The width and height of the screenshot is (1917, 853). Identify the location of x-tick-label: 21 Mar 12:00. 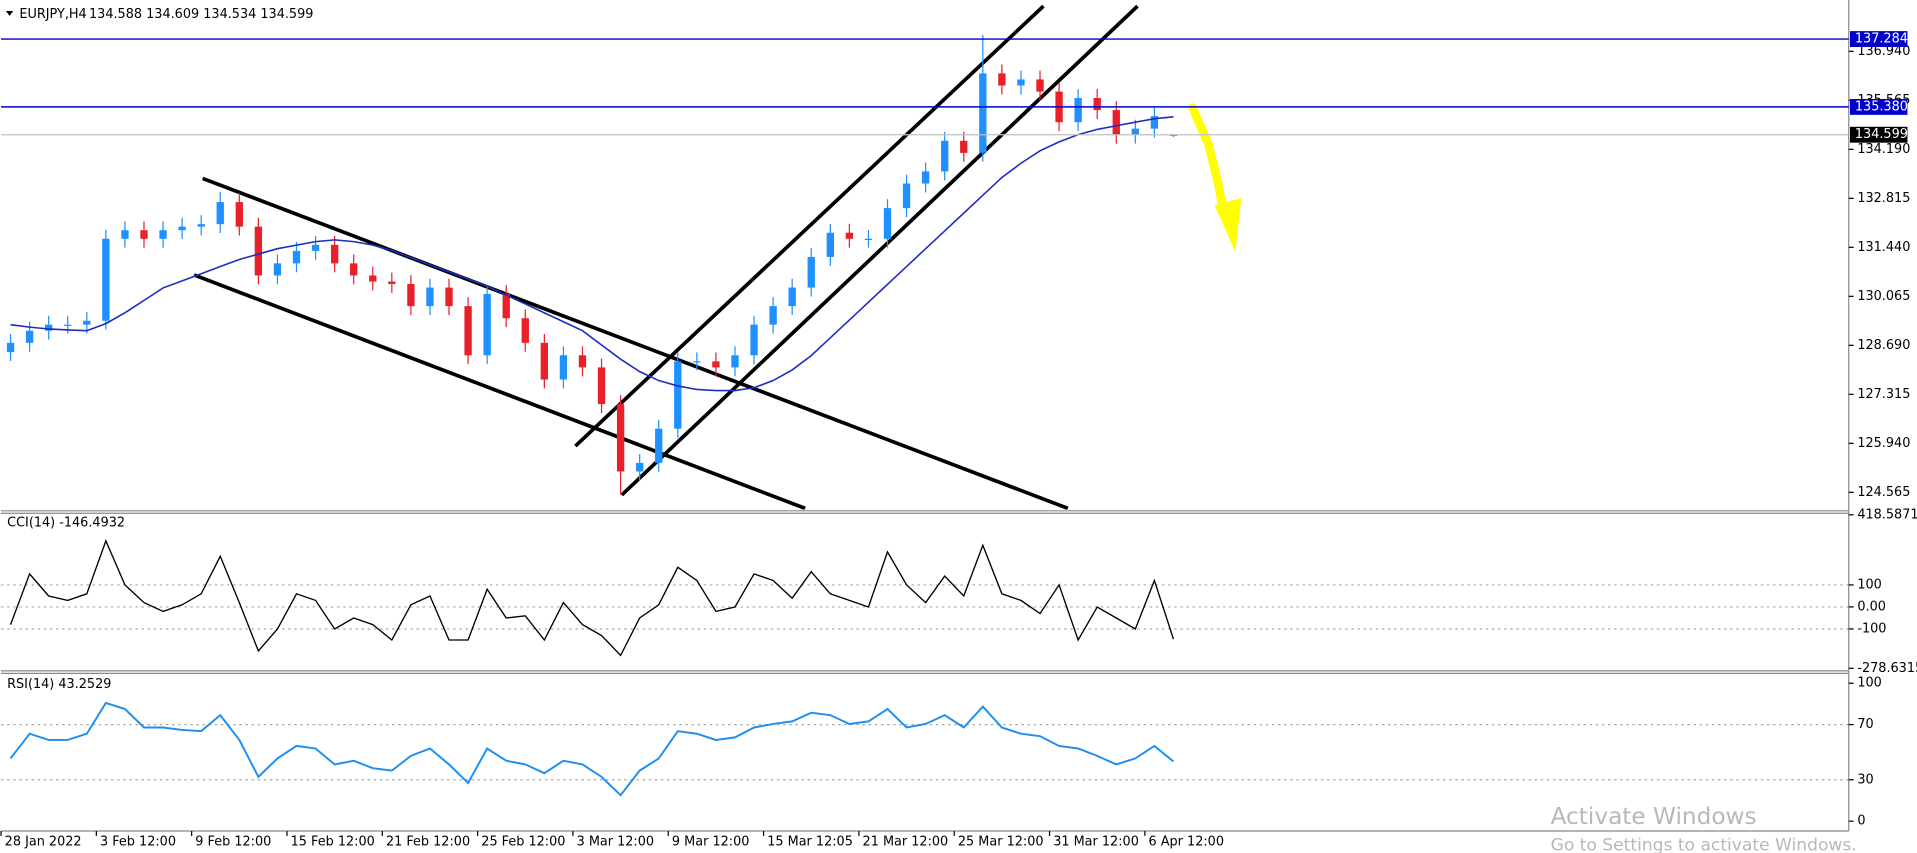
(906, 842).